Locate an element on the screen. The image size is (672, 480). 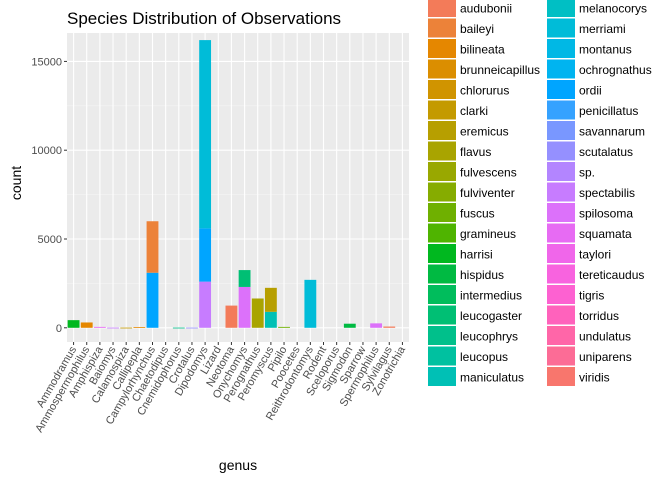
legend-label: viridis is located at coordinates (594, 377).